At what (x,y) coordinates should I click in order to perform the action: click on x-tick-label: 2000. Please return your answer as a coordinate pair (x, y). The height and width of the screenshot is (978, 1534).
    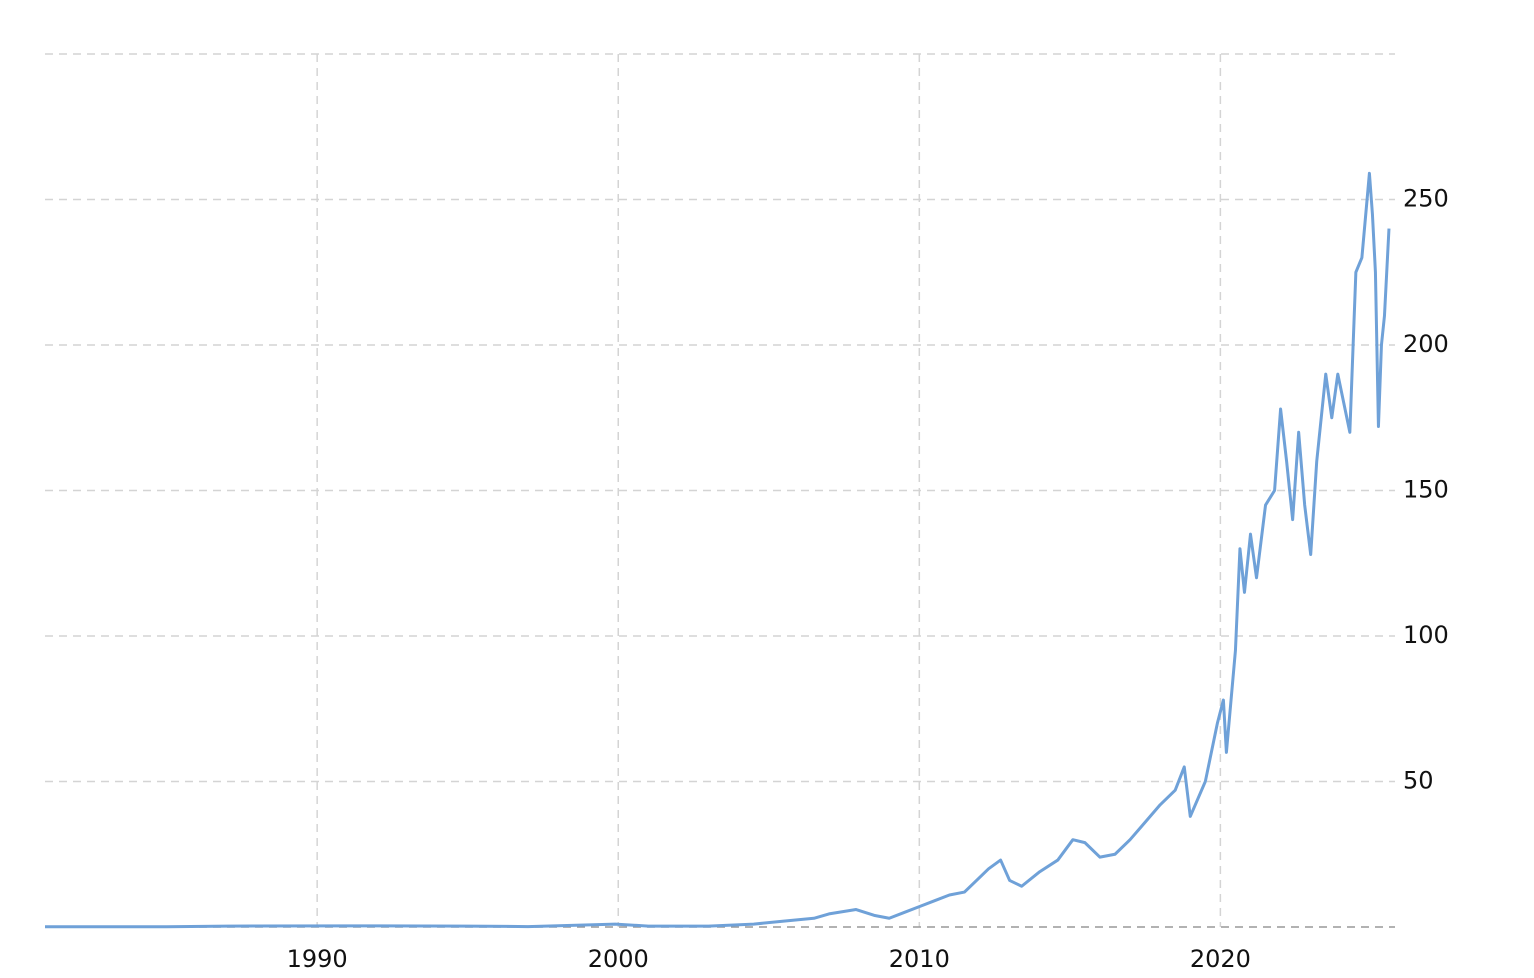
    Looking at the image, I should click on (618, 959).